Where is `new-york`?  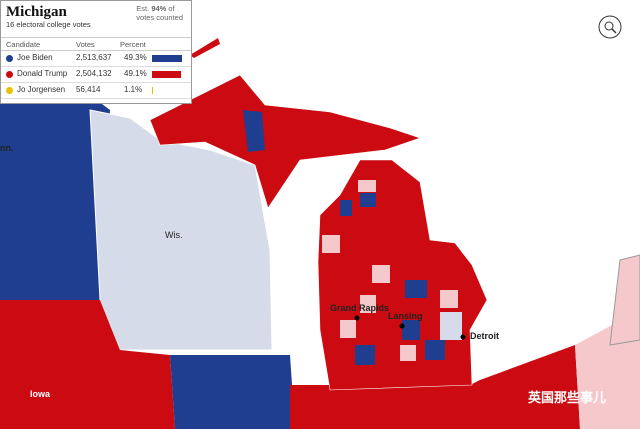
new-york is located at coordinates (624, 300).